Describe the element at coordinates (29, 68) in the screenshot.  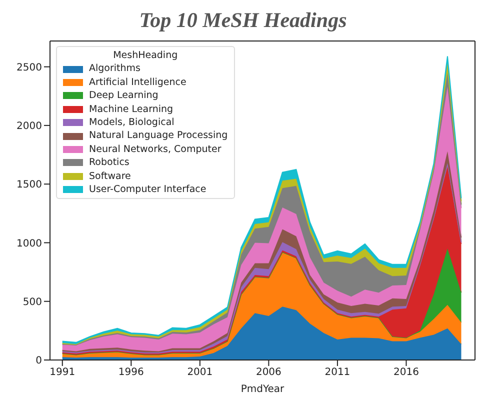
I see `y-tick-label: 2500` at that location.